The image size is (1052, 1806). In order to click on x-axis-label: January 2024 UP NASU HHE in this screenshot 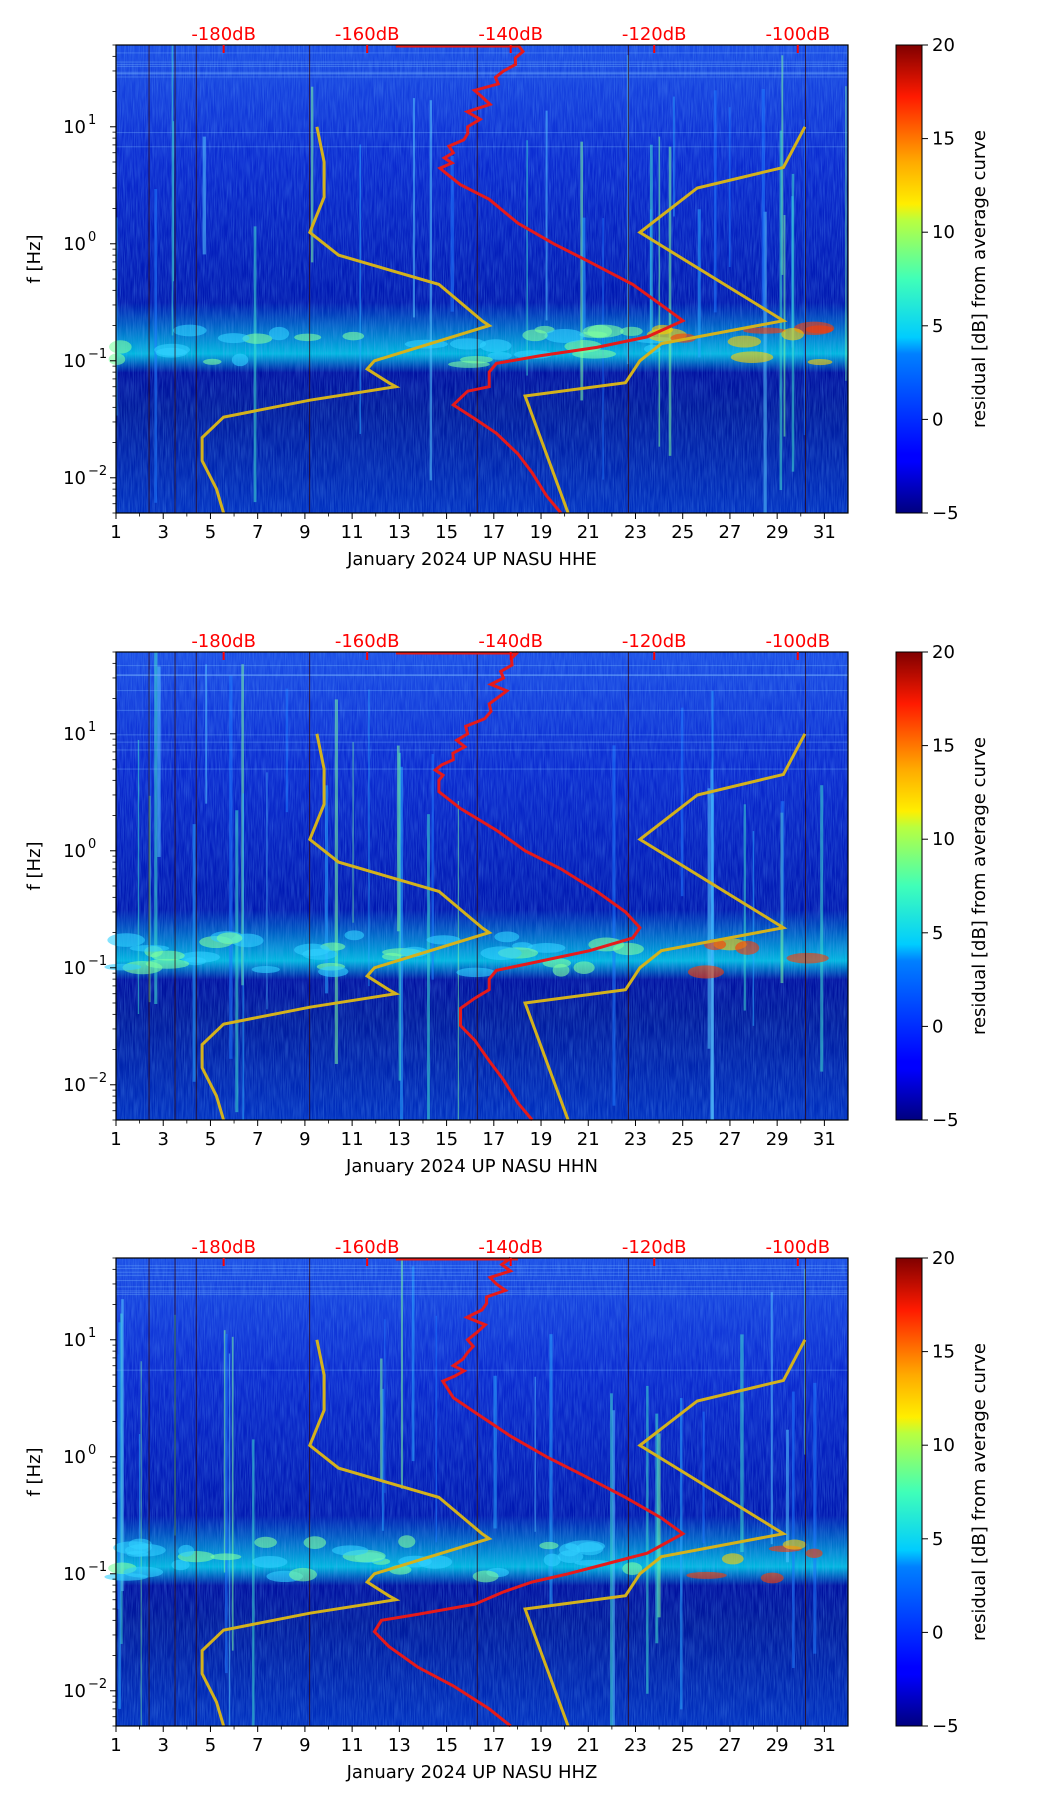, I will do `click(471, 559)`.